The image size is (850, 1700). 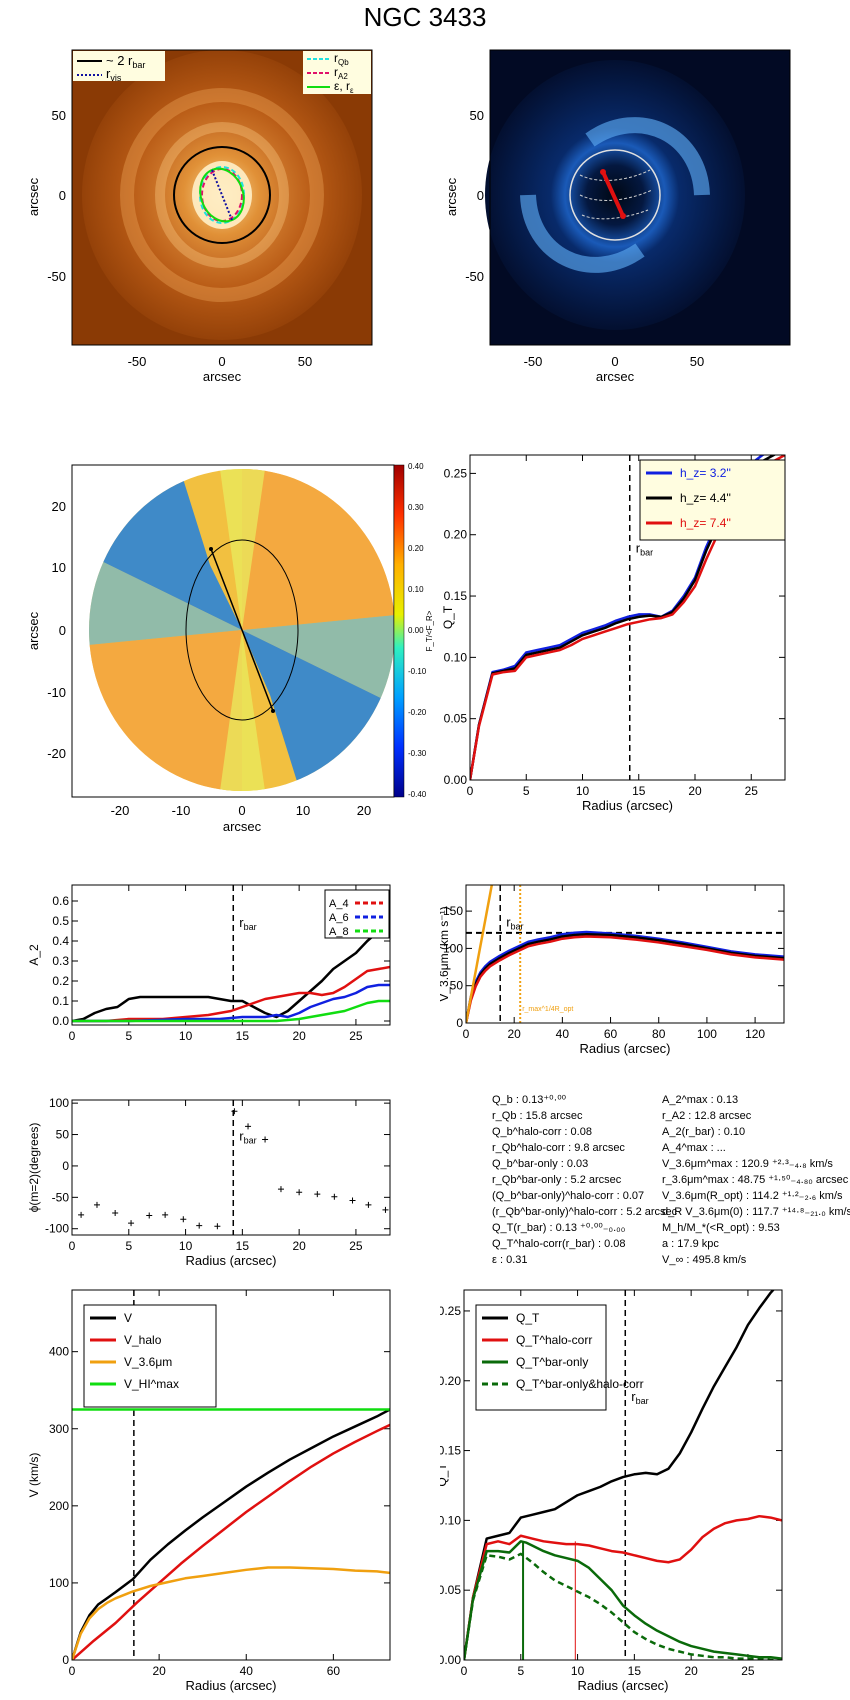 What do you see at coordinates (399, 631) in the screenshot?
I see `colorbar` at bounding box center [399, 631].